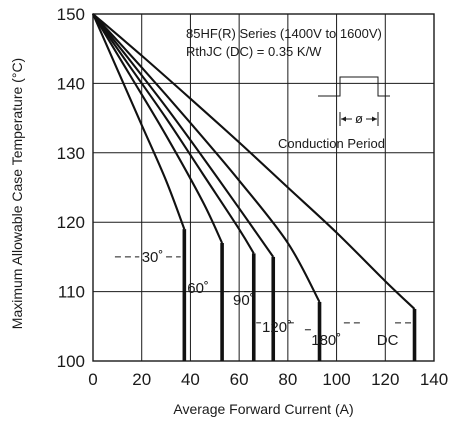 The width and height of the screenshot is (461, 427). What do you see at coordinates (254, 51) in the screenshot?
I see `rth-note: RthJC (DC) = 0.35 K/W` at bounding box center [254, 51].